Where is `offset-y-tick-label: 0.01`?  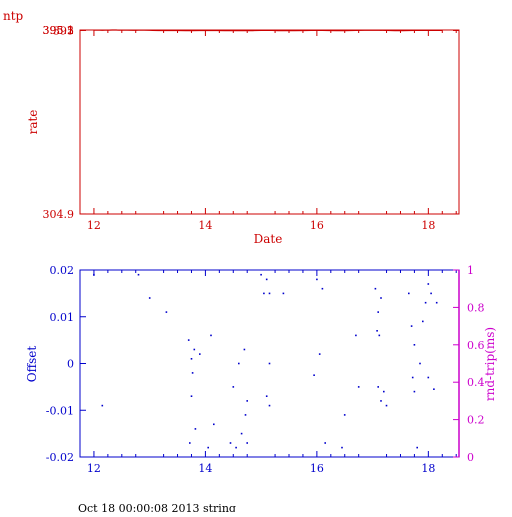 offset-y-tick-label: 0.01 is located at coordinates (62, 317).